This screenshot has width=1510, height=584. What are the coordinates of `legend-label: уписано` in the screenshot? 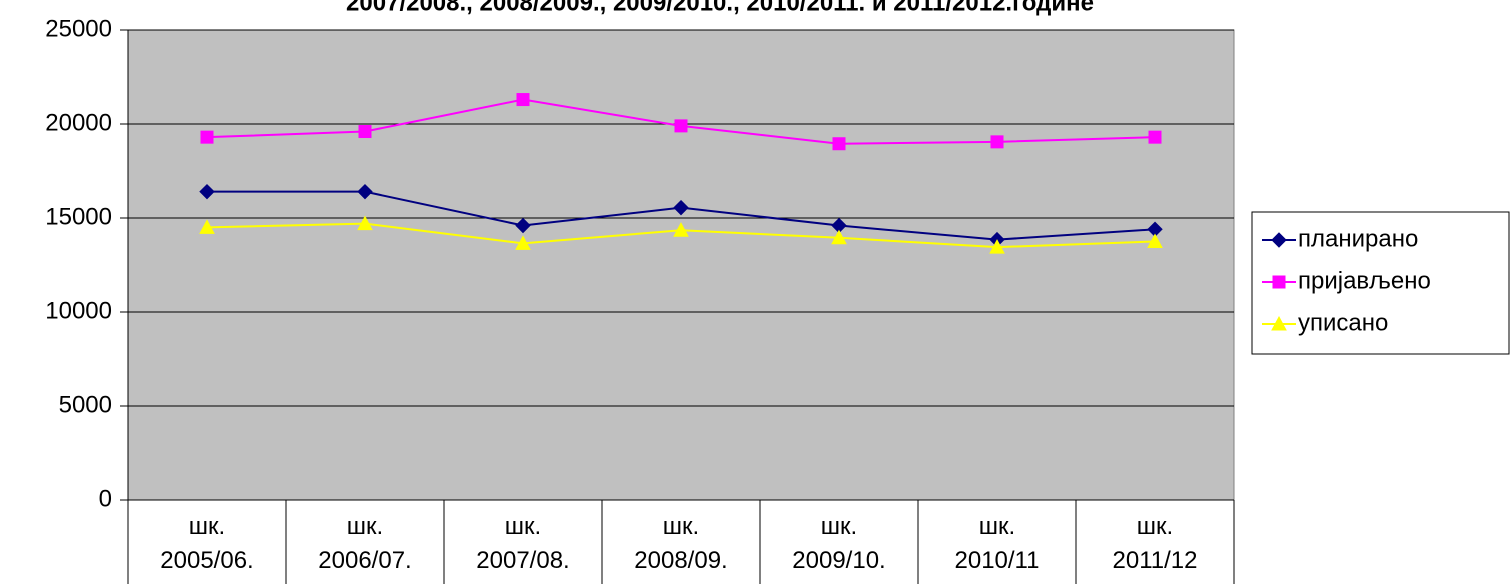 It's located at (1343, 322).